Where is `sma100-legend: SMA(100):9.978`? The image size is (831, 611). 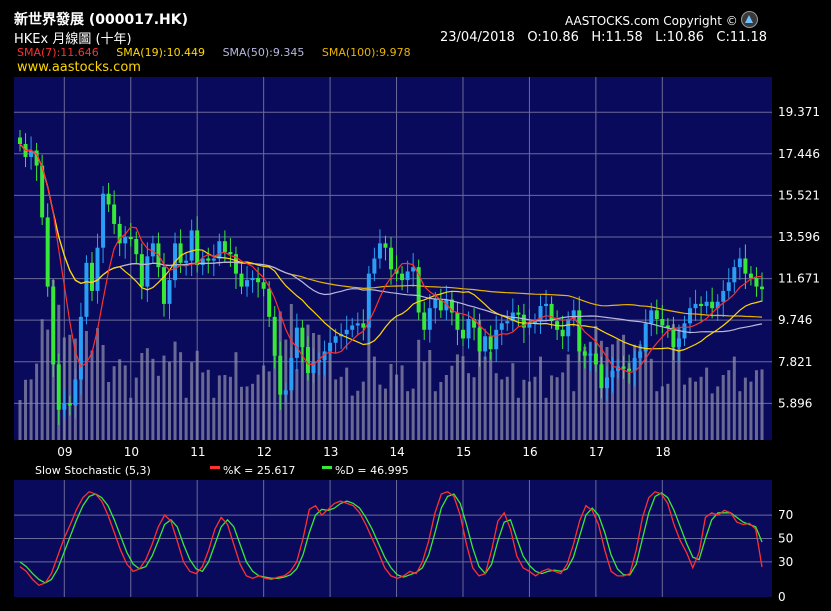 sma100-legend: SMA(100):9.978 is located at coordinates (366, 52).